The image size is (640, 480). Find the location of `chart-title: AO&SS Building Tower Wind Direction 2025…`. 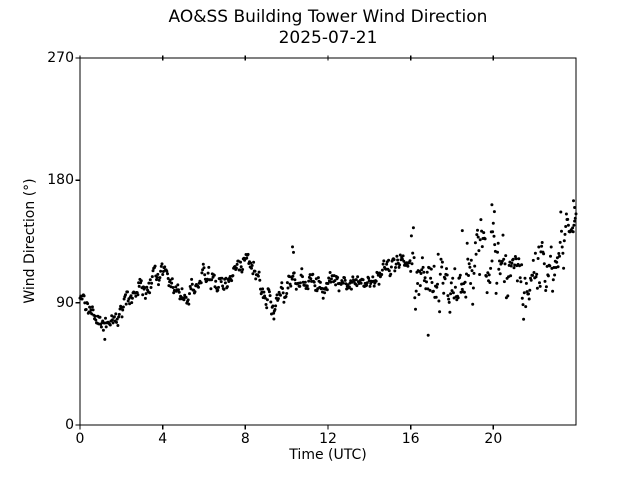

chart-title: AO&SS Building Tower Wind Direction 2025… is located at coordinates (328, 27).